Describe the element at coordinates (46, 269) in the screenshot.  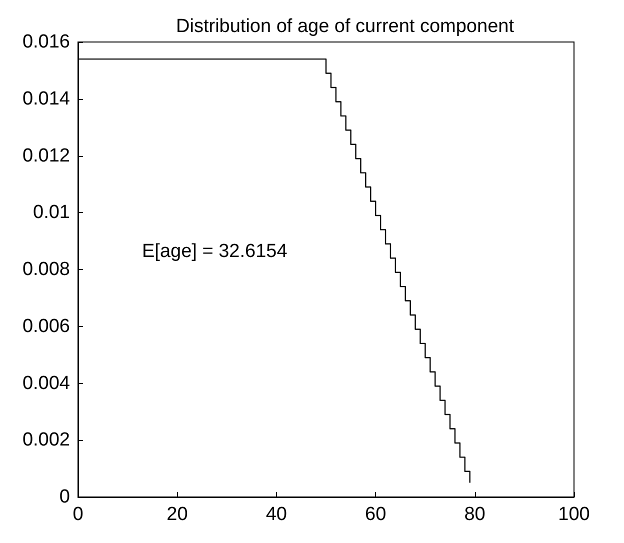
I see `y-tick-label: 0.008` at that location.